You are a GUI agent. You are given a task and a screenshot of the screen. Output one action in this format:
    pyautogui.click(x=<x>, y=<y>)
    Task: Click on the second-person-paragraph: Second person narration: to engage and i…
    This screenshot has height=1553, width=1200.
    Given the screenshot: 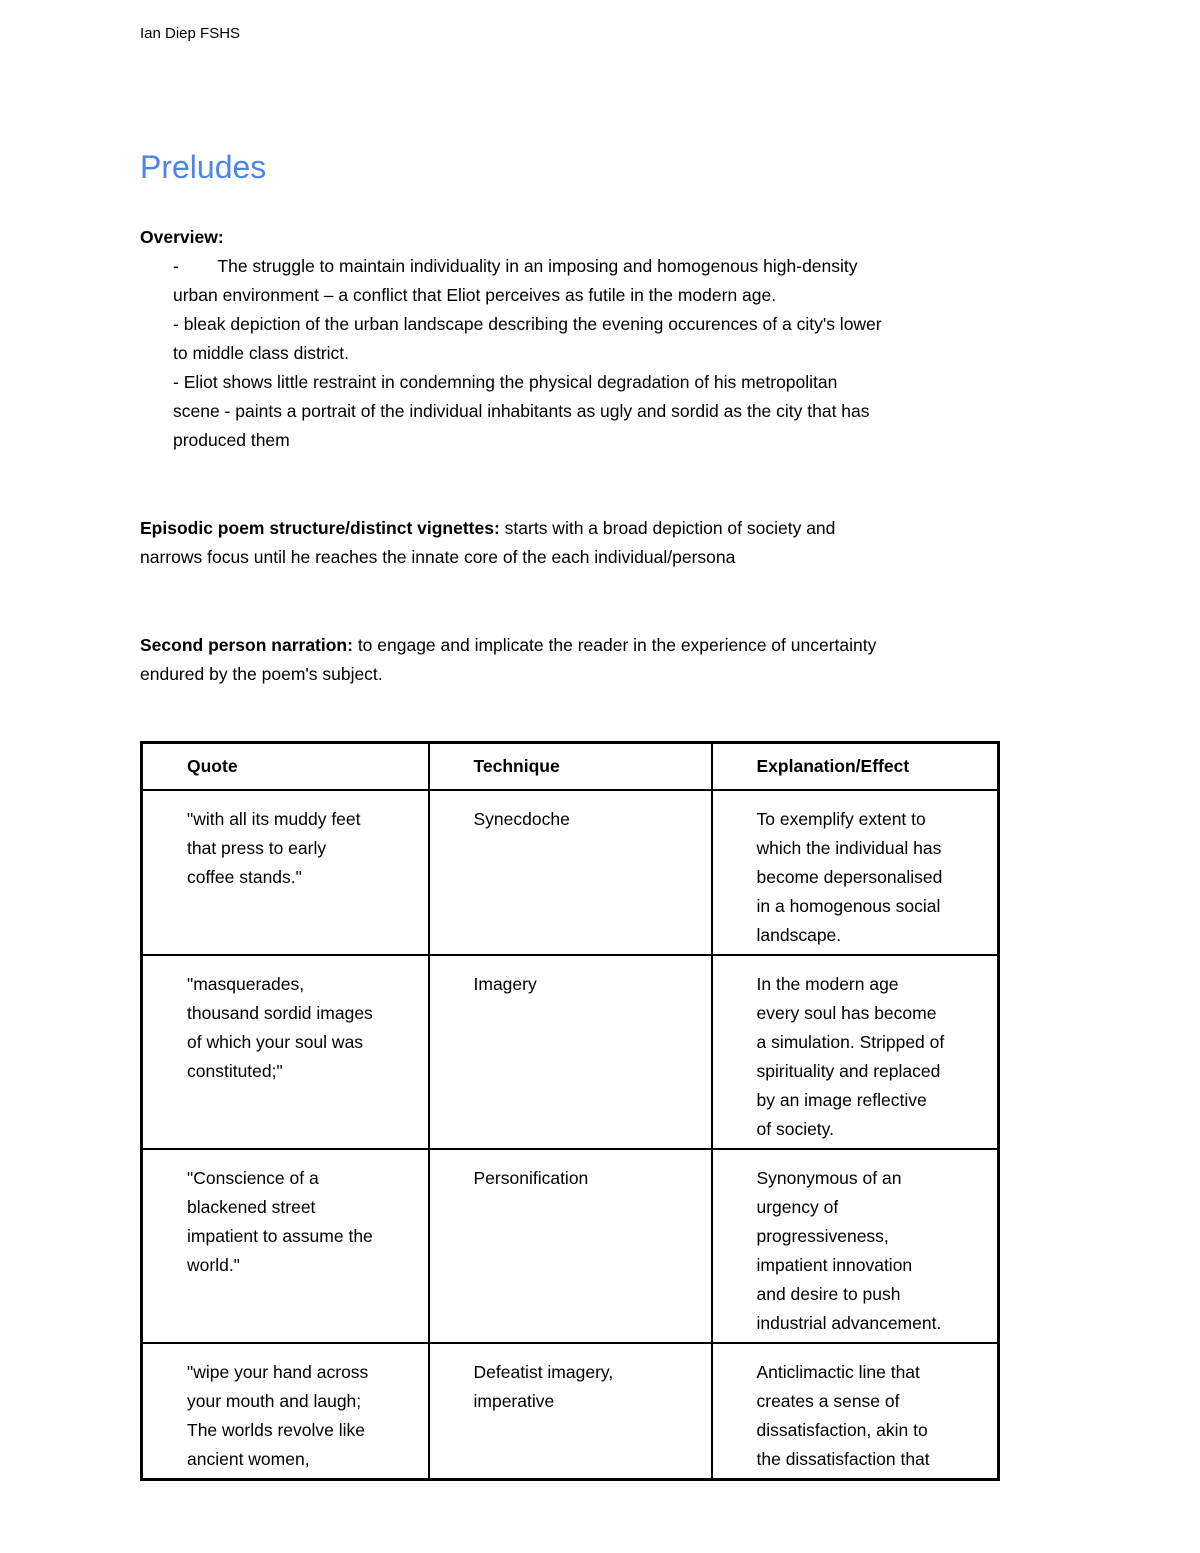 What is the action you would take?
    pyautogui.click(x=600, y=645)
    